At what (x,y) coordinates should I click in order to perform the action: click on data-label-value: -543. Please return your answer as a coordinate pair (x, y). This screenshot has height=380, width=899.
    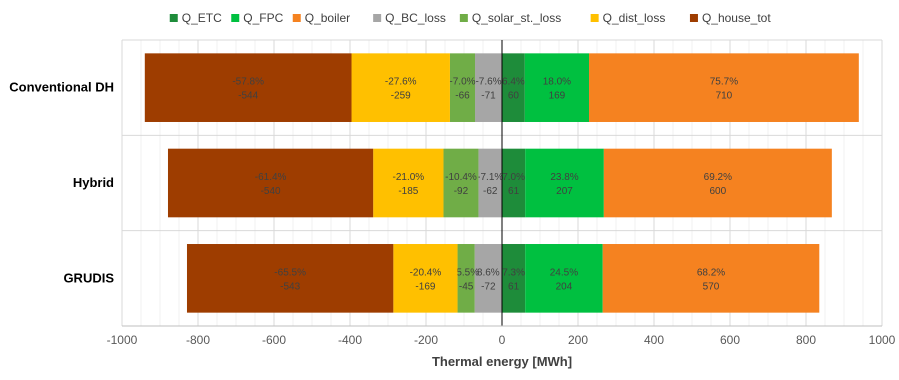
    Looking at the image, I should click on (290, 286).